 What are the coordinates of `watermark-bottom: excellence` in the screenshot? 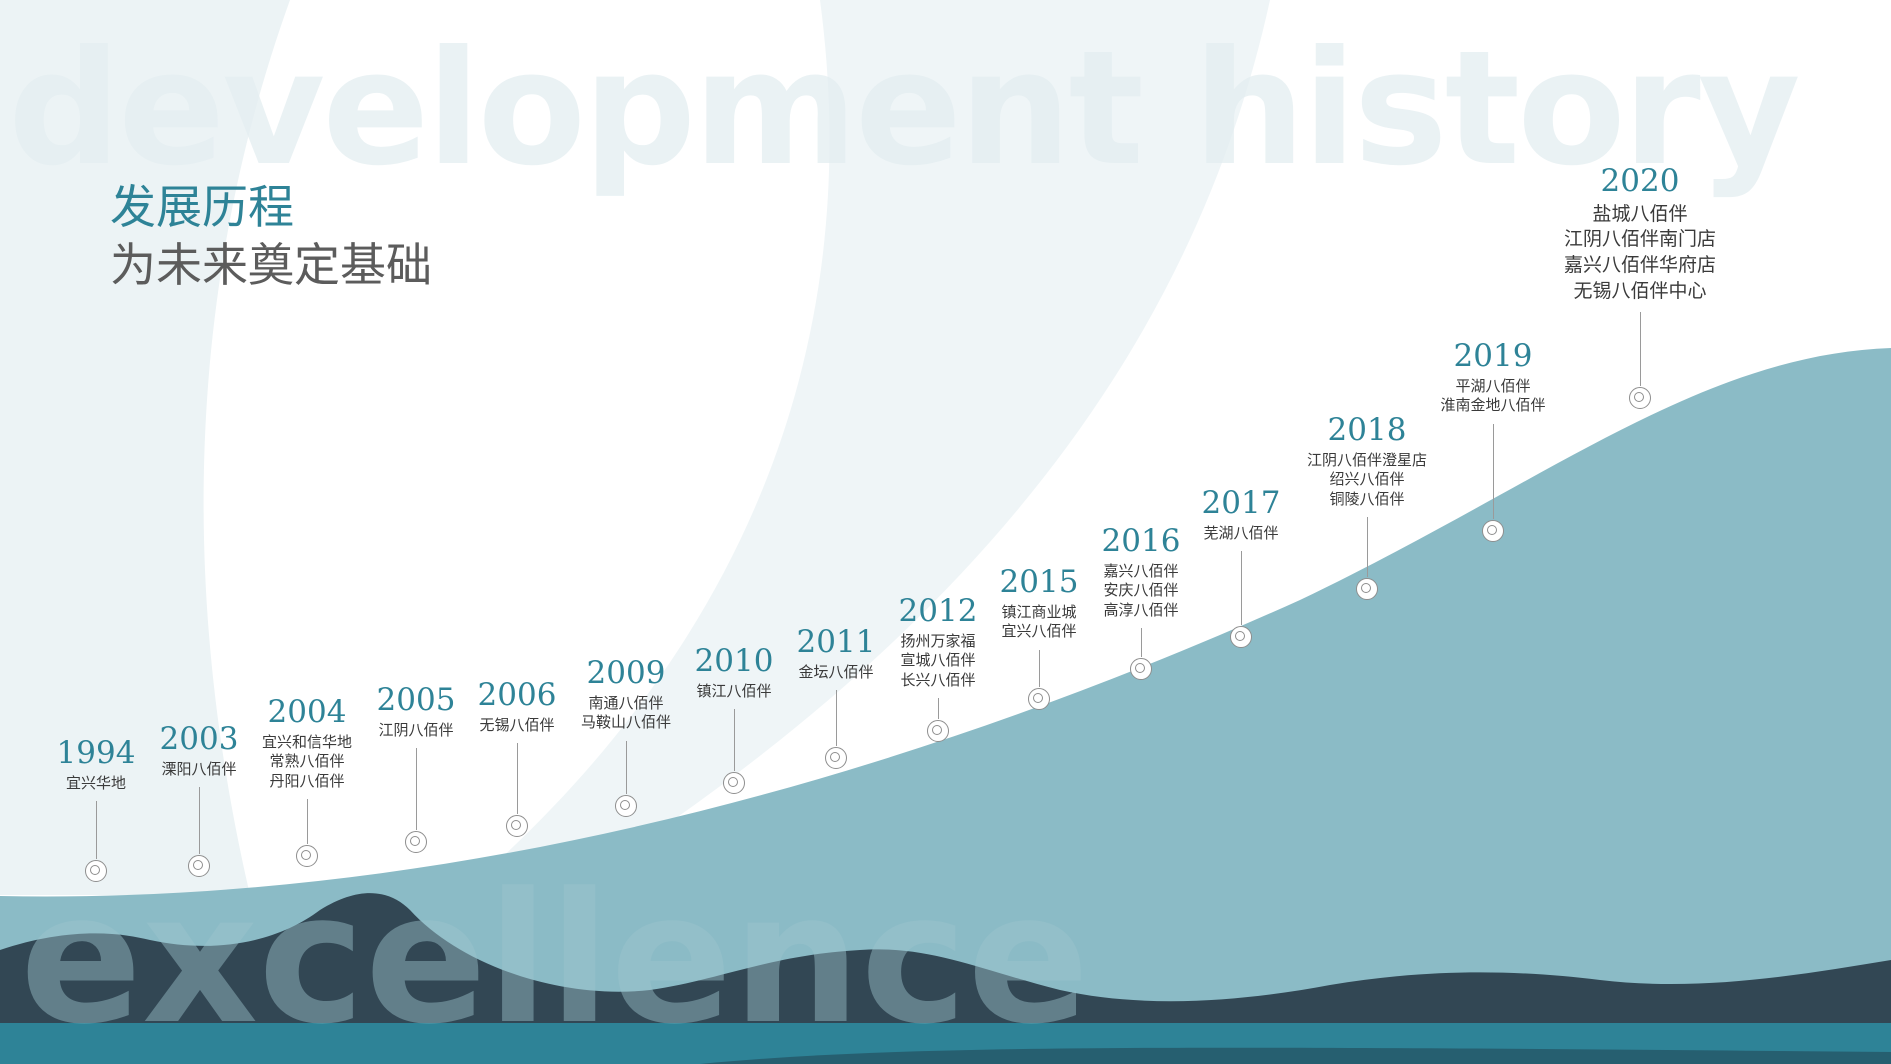 It's located at (555, 959).